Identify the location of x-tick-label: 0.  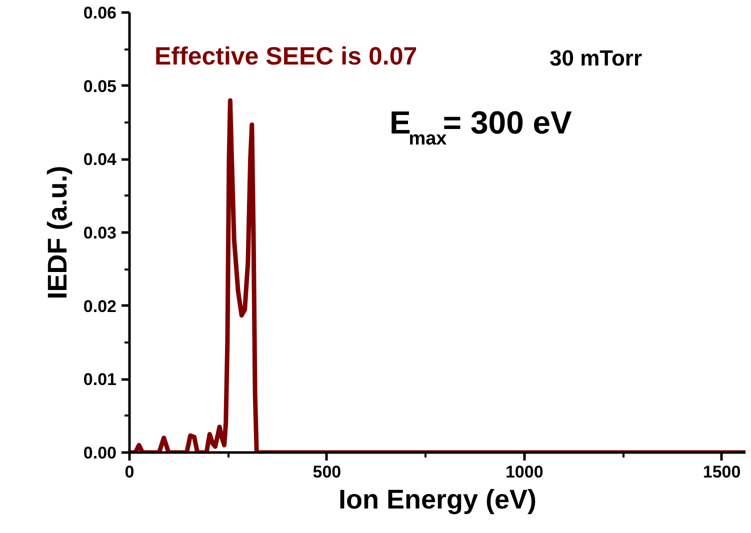
(129, 472).